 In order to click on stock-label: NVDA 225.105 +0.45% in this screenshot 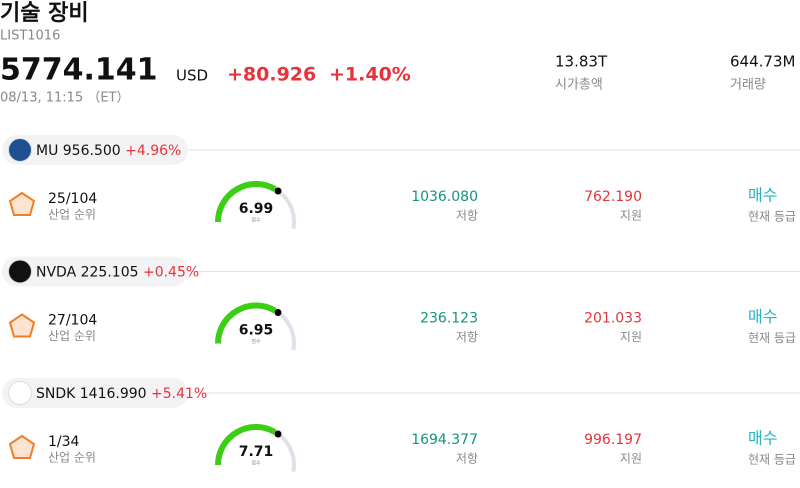, I will do `click(117, 273)`.